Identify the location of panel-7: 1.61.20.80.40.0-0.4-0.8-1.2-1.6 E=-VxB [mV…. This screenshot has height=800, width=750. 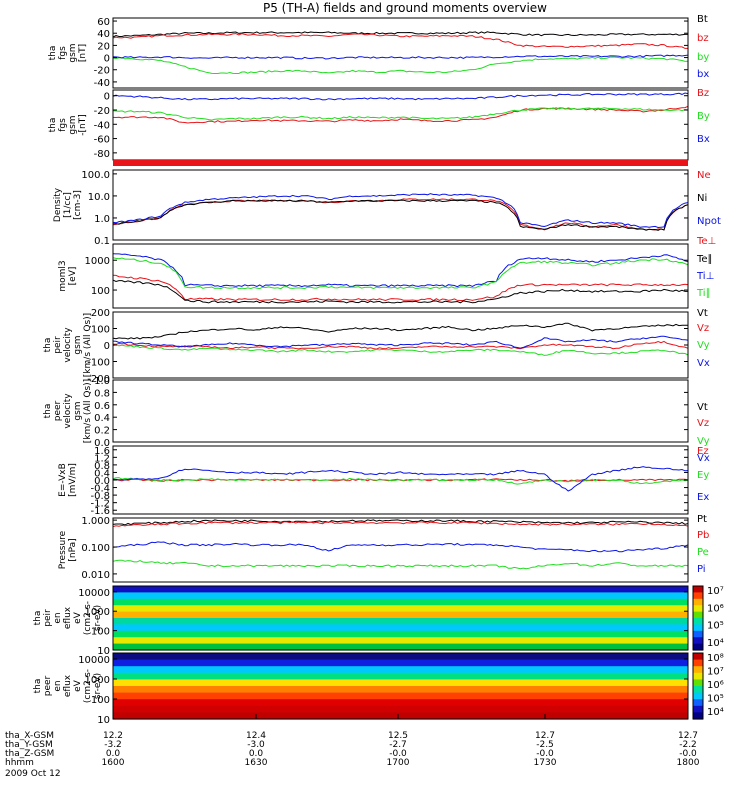
(383, 481).